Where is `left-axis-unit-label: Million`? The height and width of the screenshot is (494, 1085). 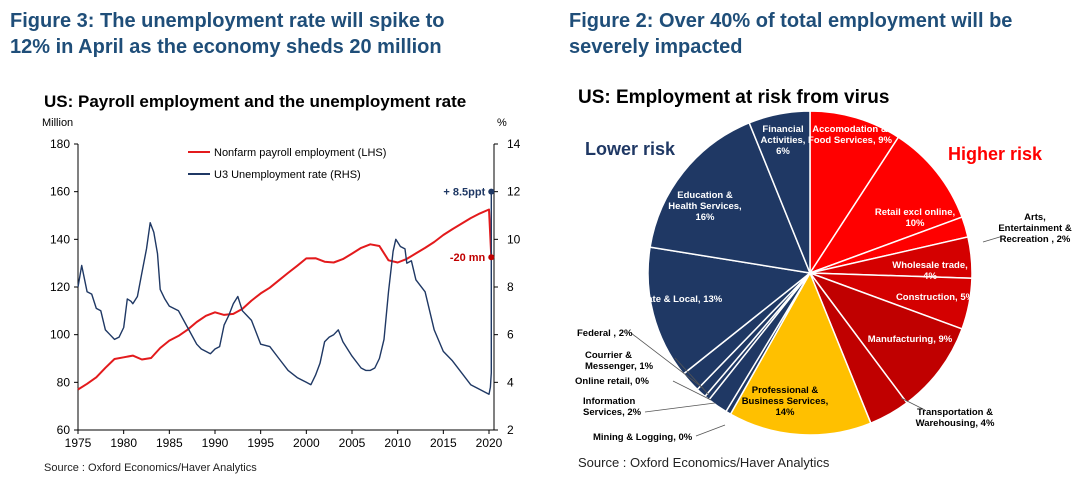 left-axis-unit-label: Million is located at coordinates (57, 123).